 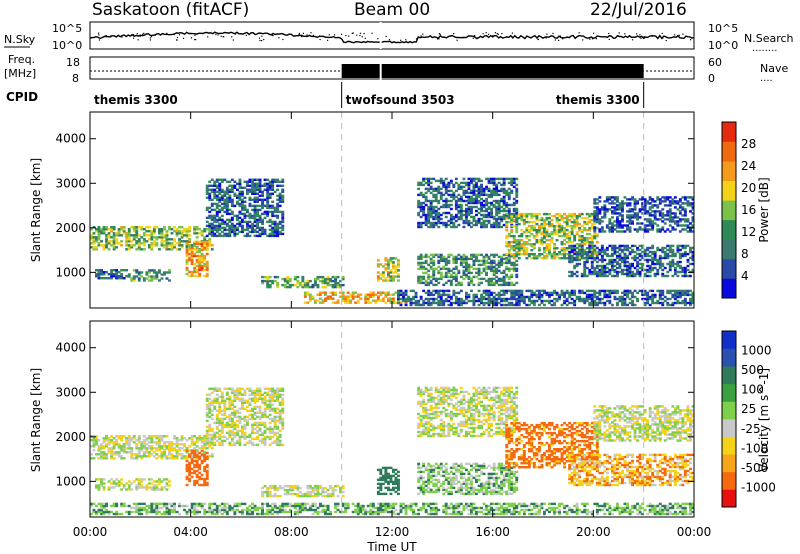 I want to click on noise-panel, so click(x=392, y=35).